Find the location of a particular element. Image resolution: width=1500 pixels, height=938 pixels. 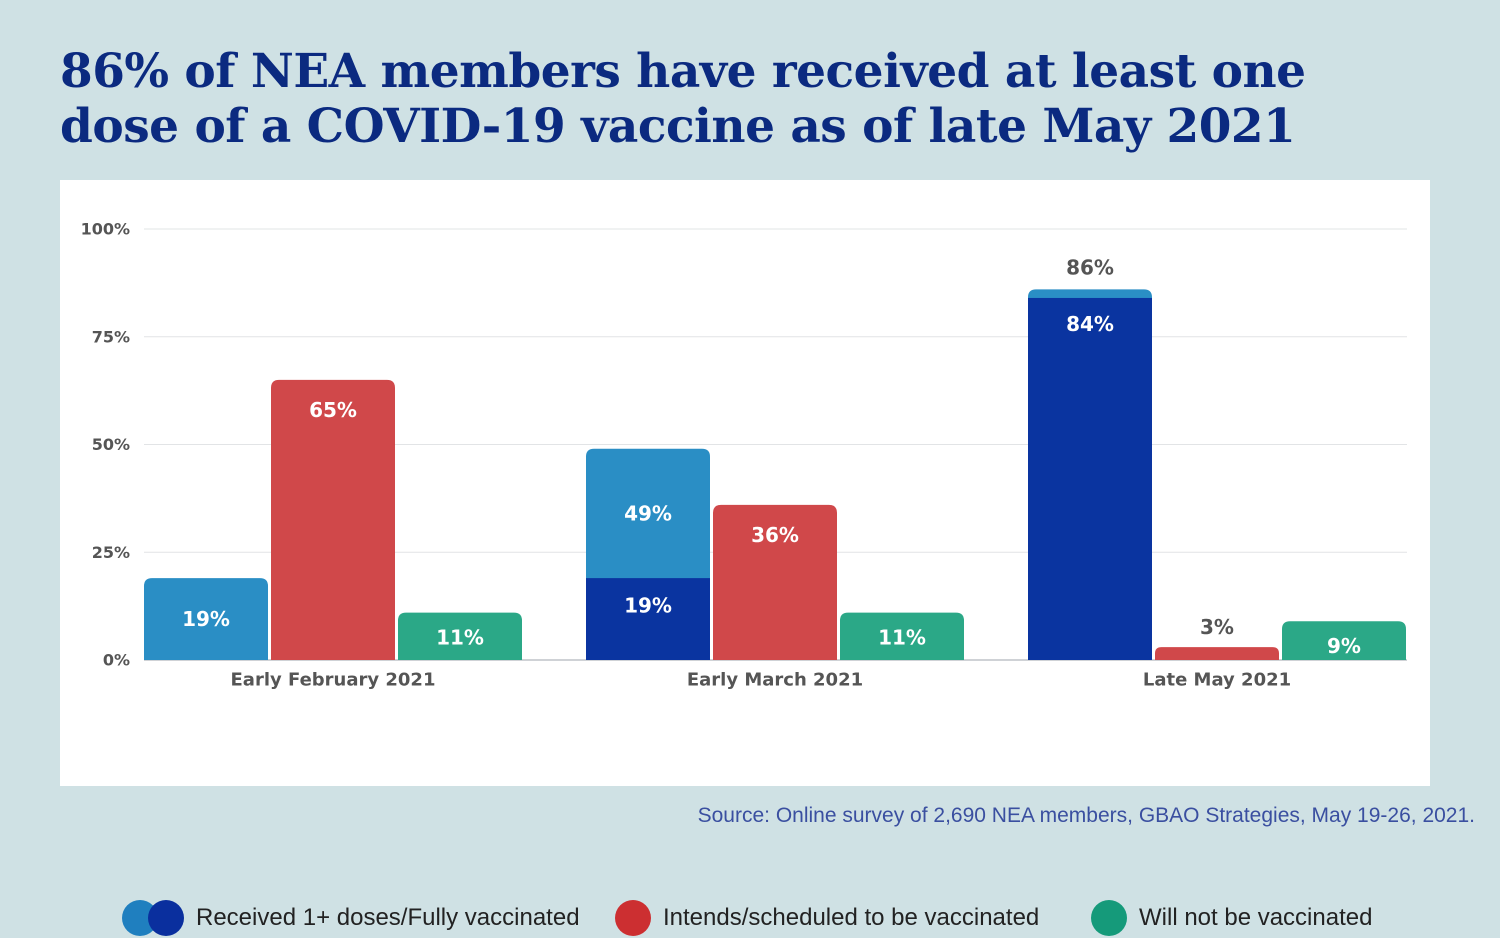

data-label-received: 86% is located at coordinates (1090, 267).